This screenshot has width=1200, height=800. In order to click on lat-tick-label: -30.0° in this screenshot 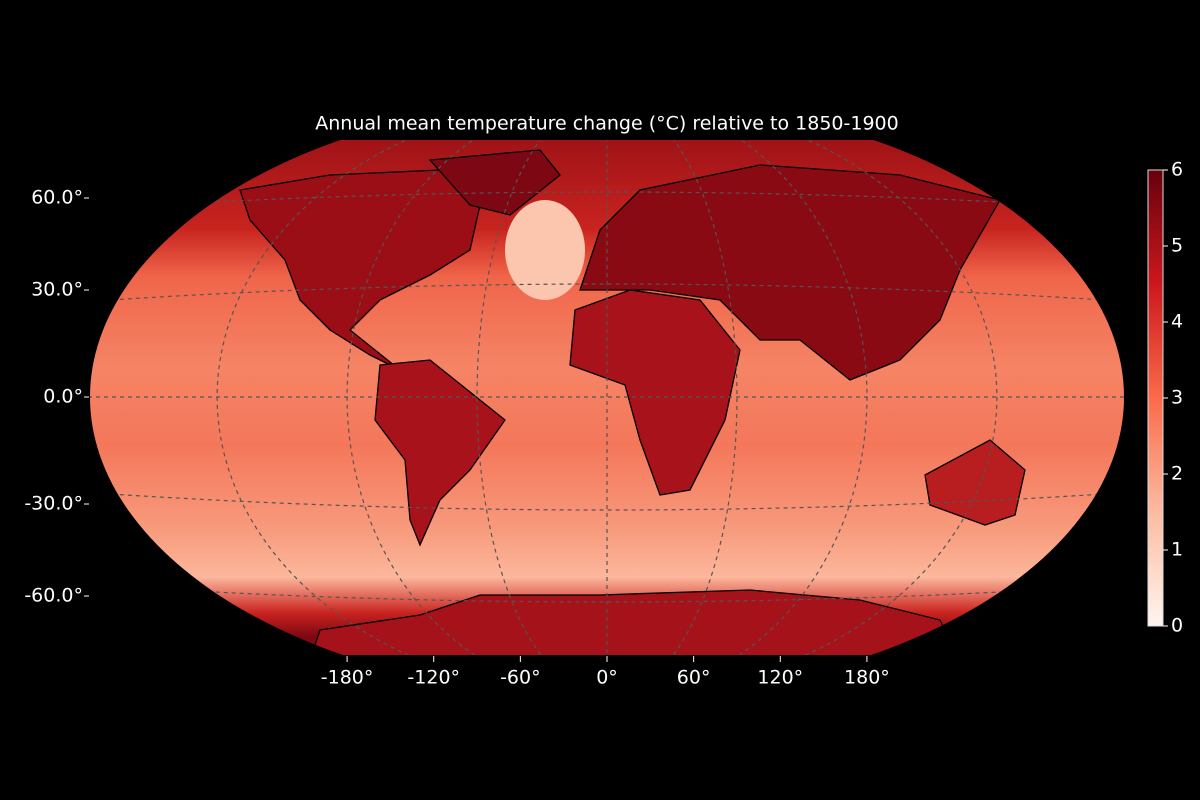, I will do `click(53, 503)`.